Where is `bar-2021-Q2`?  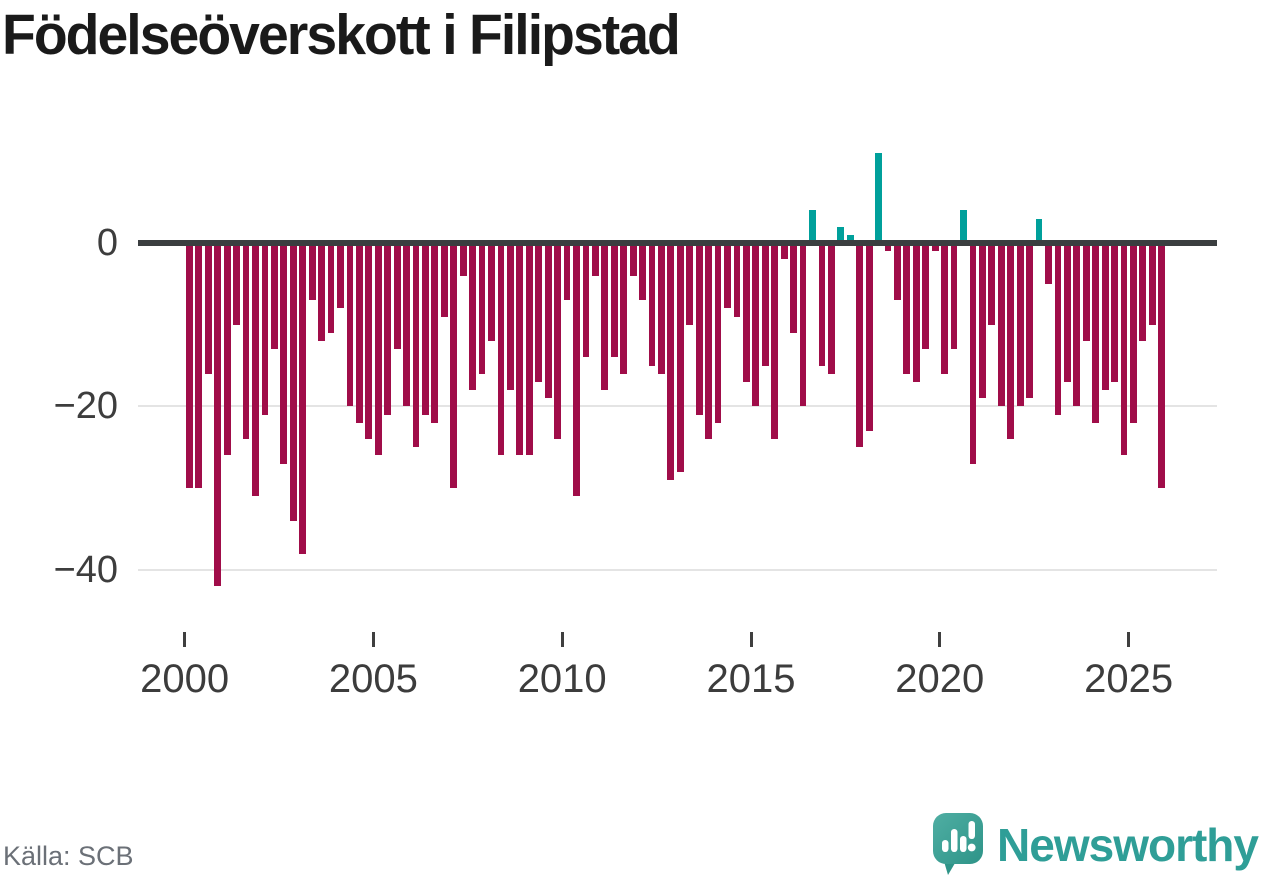
bar-2021-Q2 is located at coordinates (992, 284).